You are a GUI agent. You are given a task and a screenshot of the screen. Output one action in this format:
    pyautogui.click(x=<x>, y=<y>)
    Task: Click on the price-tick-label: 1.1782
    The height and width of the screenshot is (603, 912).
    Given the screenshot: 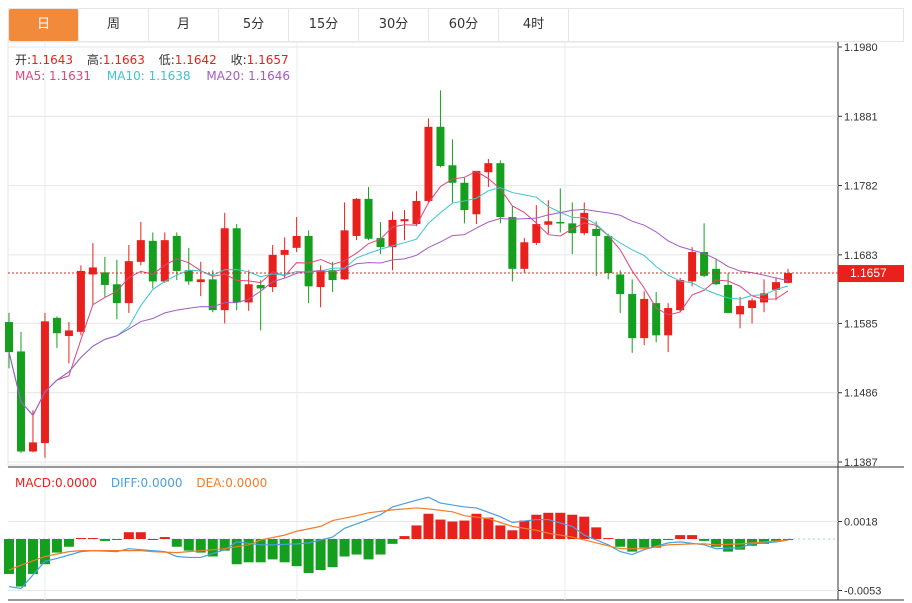 What is the action you would take?
    pyautogui.click(x=861, y=187)
    